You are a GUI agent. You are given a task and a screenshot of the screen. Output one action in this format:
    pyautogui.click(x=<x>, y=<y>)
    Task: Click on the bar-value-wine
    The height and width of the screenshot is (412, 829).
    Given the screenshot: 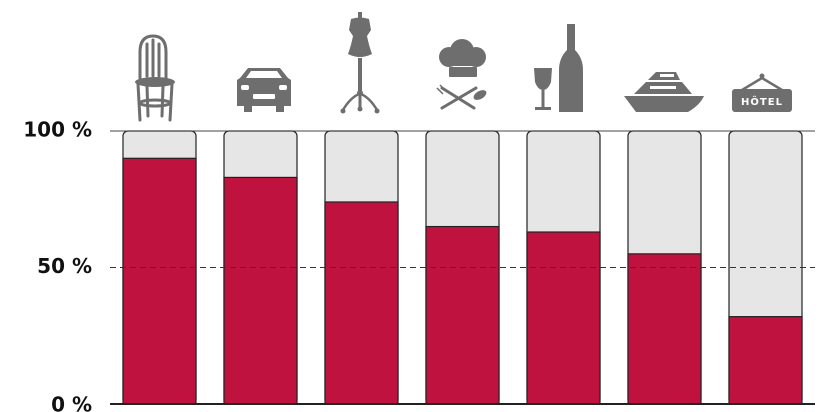 What is the action you would take?
    pyautogui.click(x=563, y=318)
    